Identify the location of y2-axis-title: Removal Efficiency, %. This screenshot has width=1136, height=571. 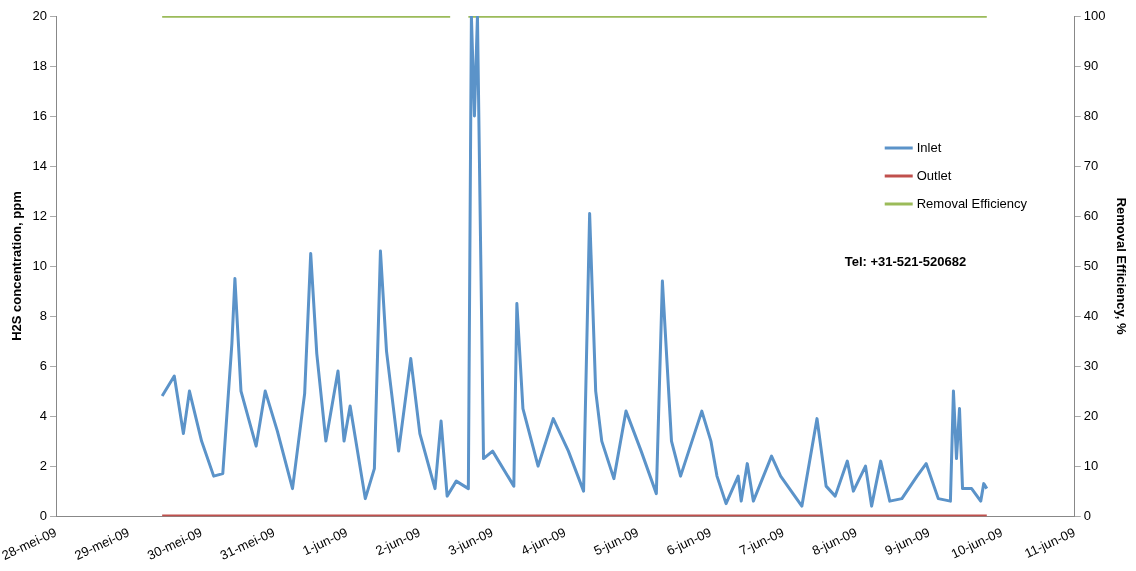
(1121, 266).